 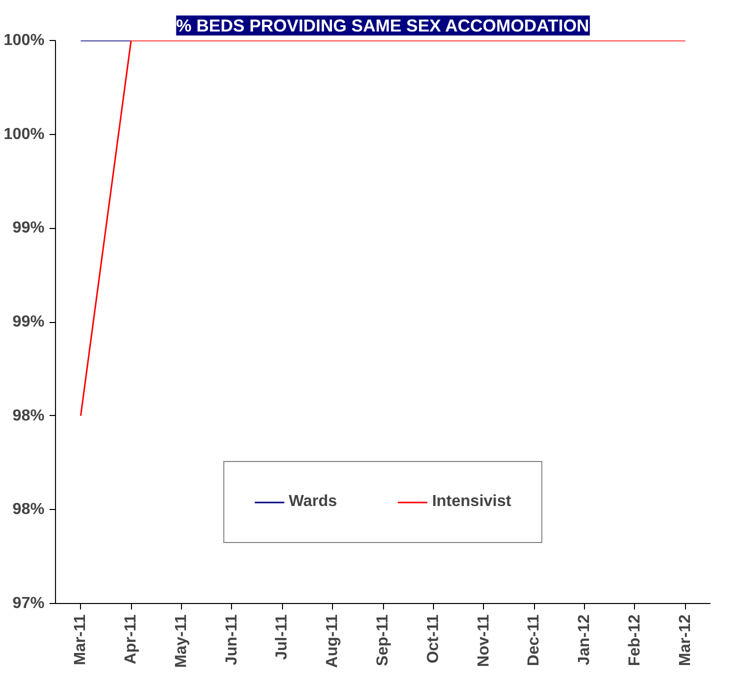 What do you see at coordinates (282, 637) in the screenshot?
I see `x-tick-label: Jul-11` at bounding box center [282, 637].